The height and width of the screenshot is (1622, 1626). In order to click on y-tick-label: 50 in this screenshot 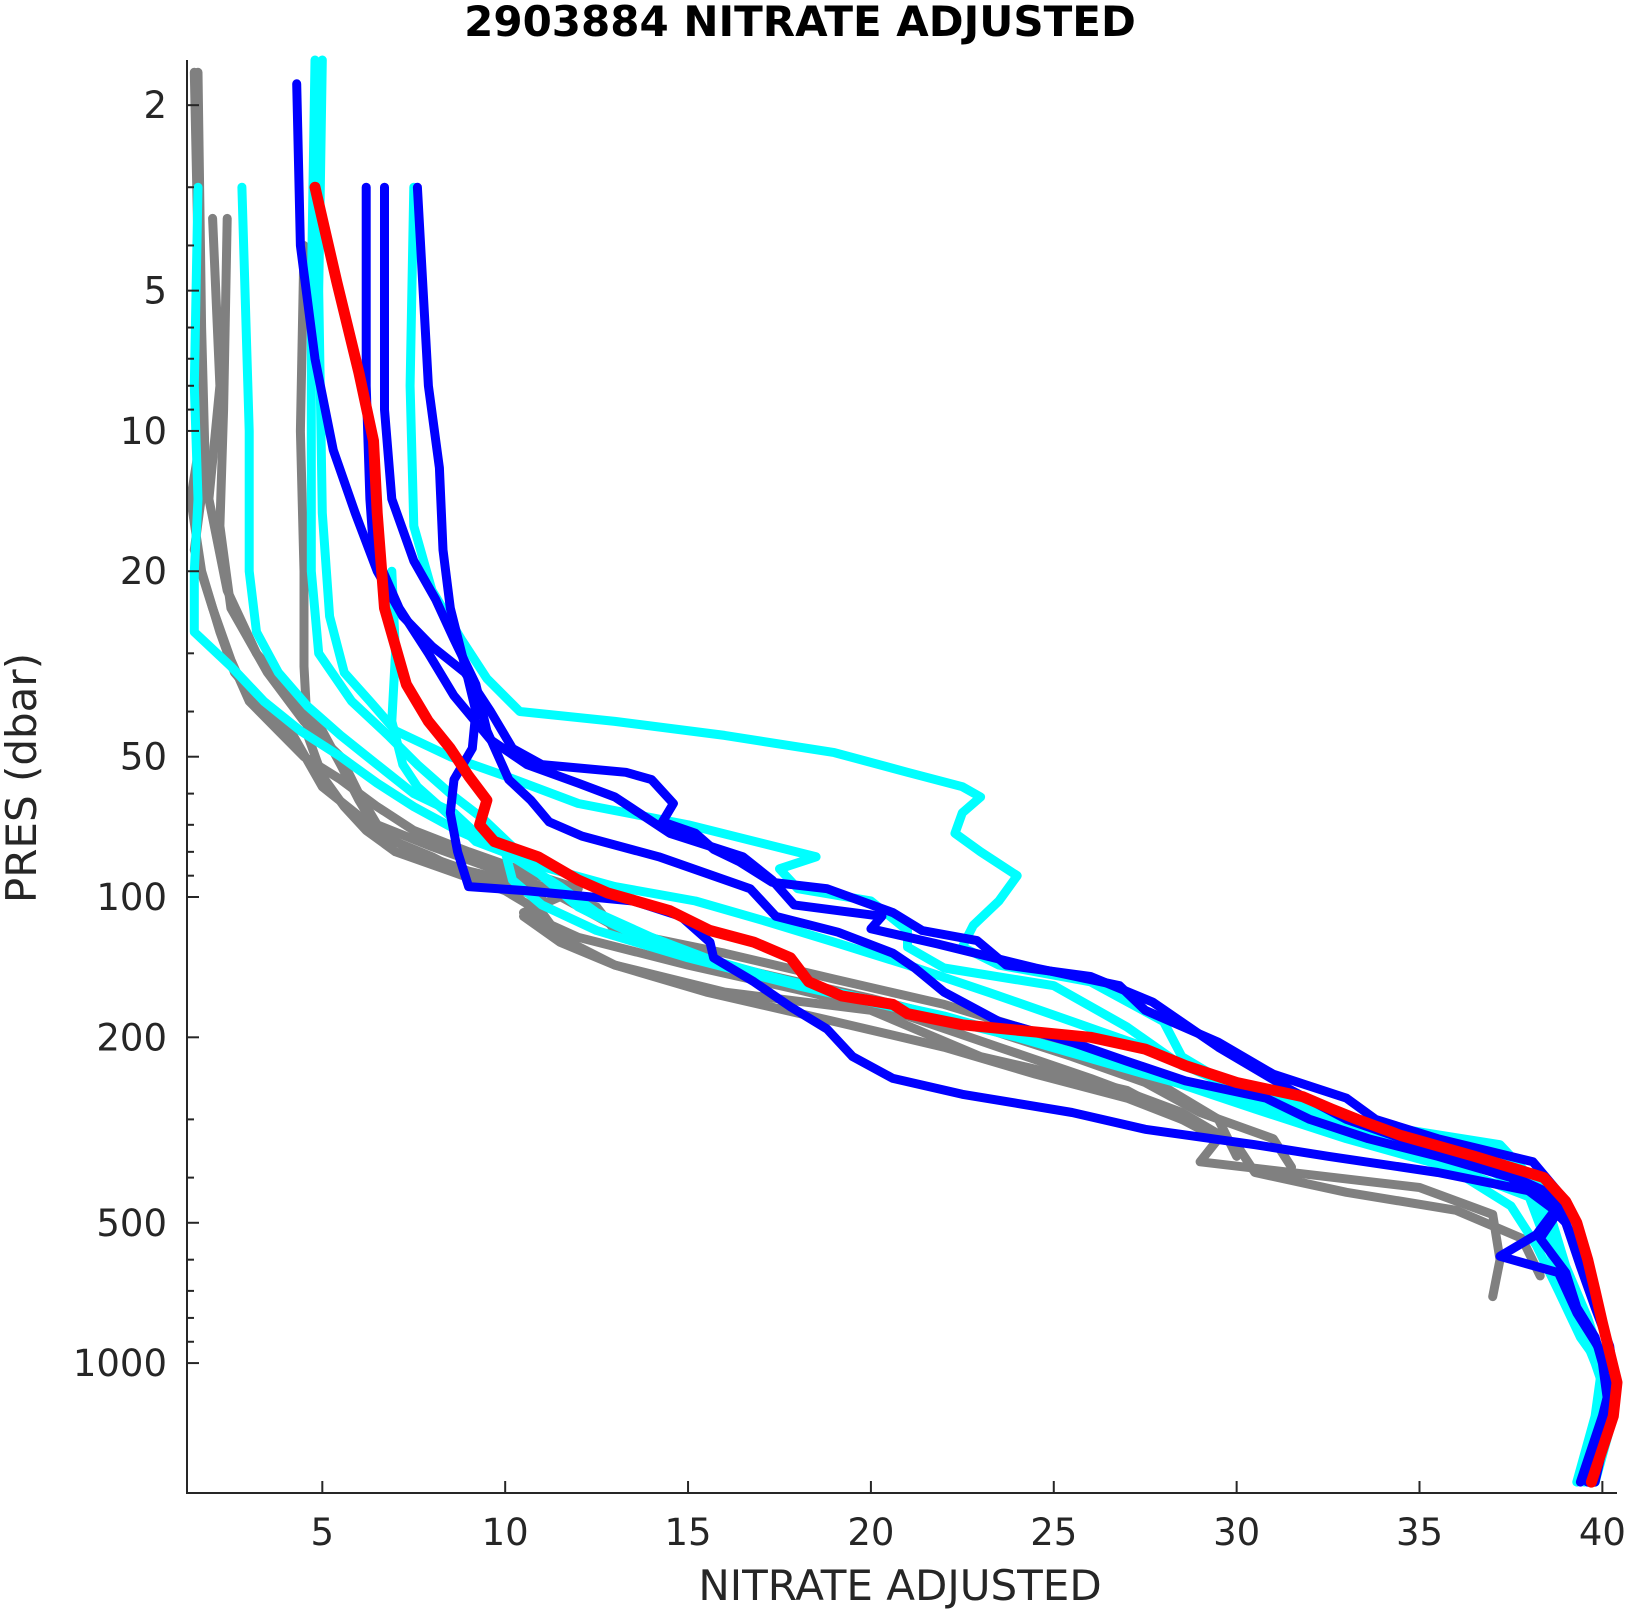, I will do `click(143, 757)`.